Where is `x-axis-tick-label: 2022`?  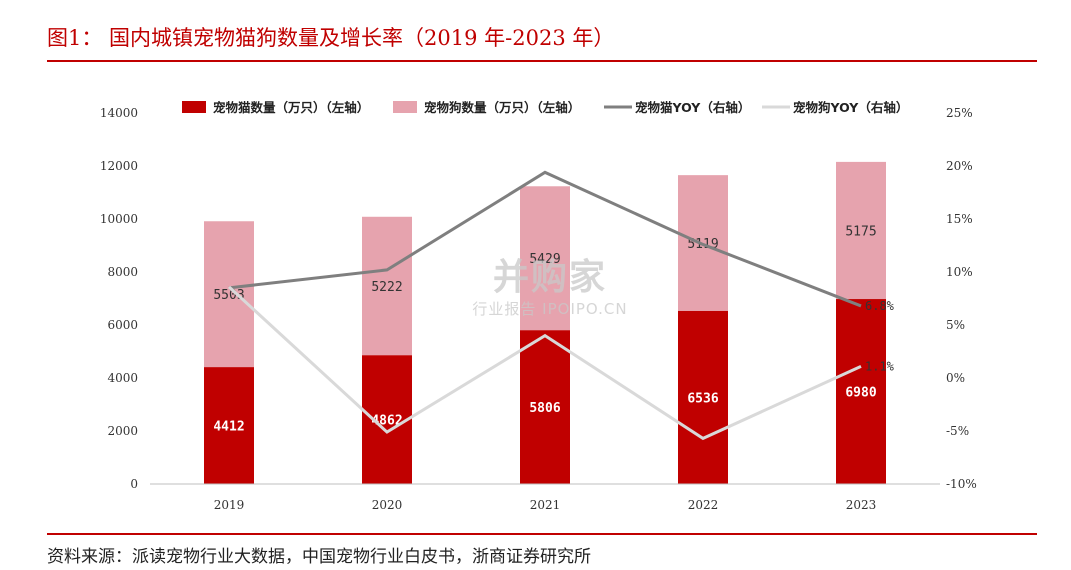
x-axis-tick-label: 2022 is located at coordinates (703, 505).